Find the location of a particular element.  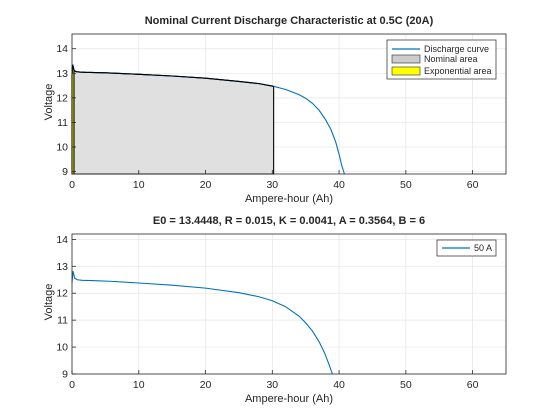

legend-entry-exponential-area: Exponential area is located at coordinates (458, 71).